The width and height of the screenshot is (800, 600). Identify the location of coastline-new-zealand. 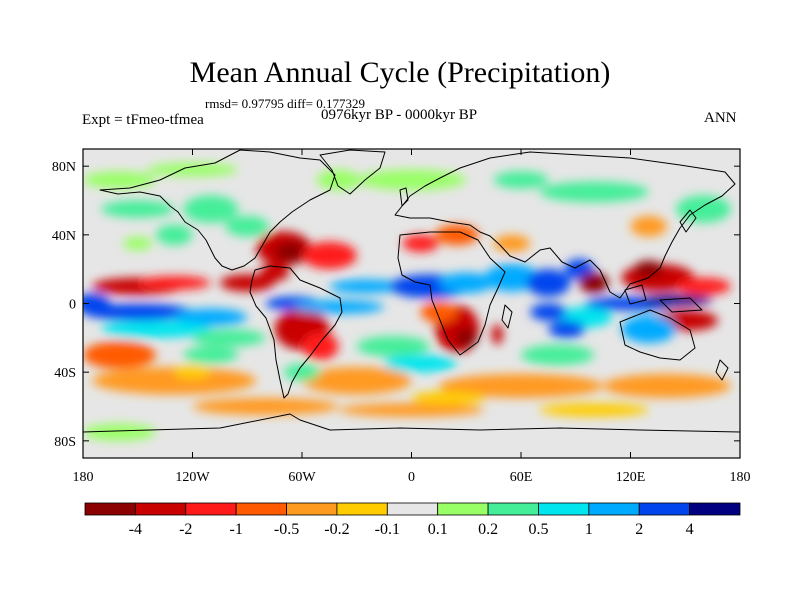
(722, 370).